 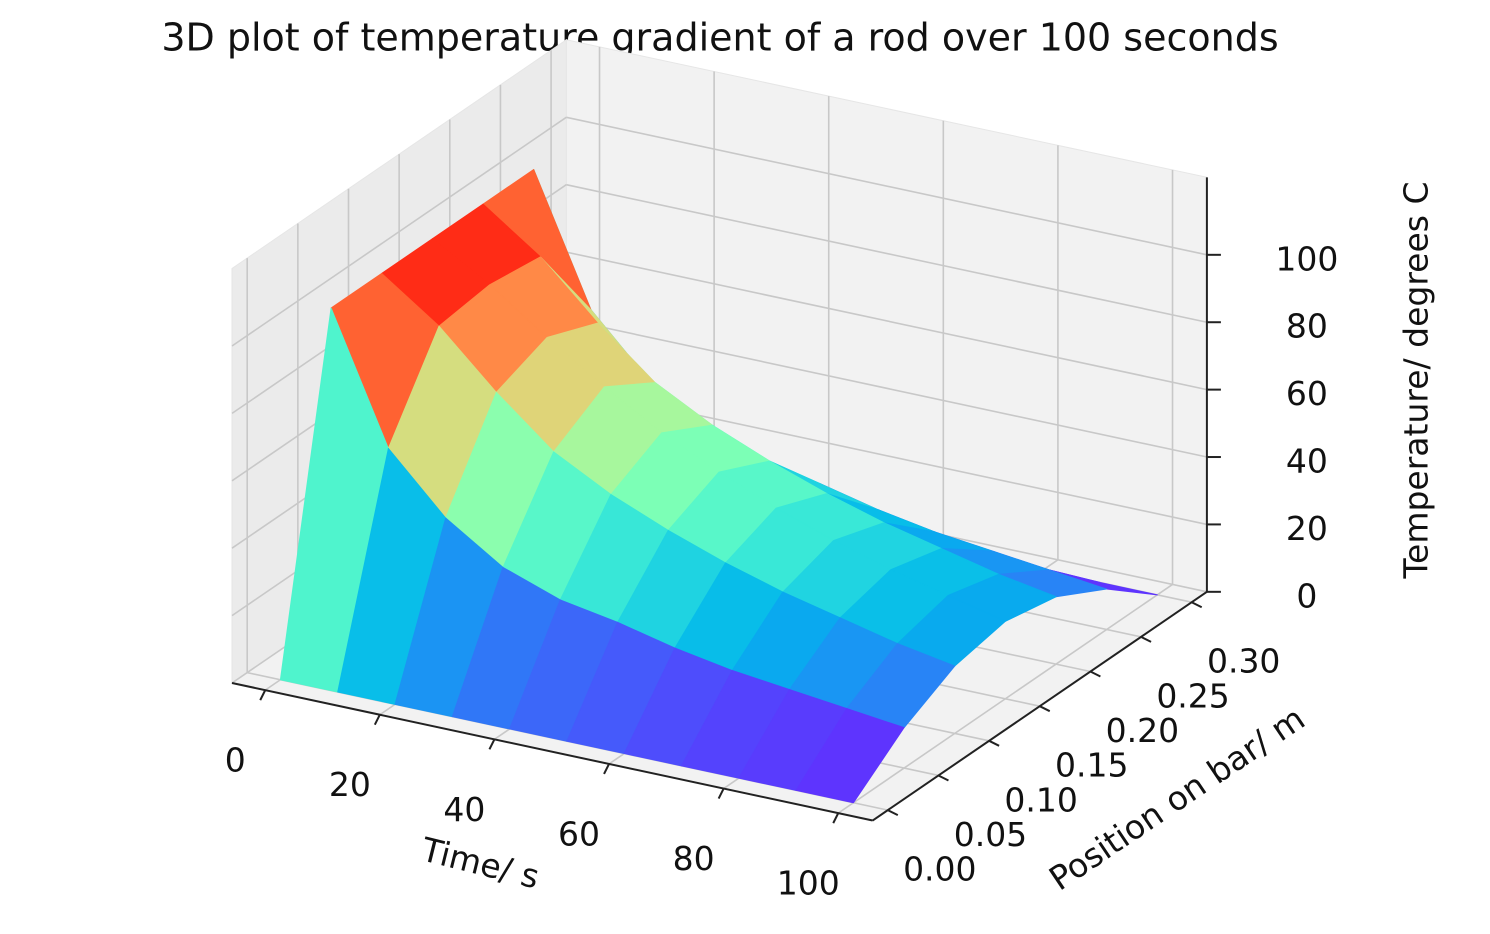 What do you see at coordinates (1307, 461) in the screenshot?
I see `z-tick-label: 40` at bounding box center [1307, 461].